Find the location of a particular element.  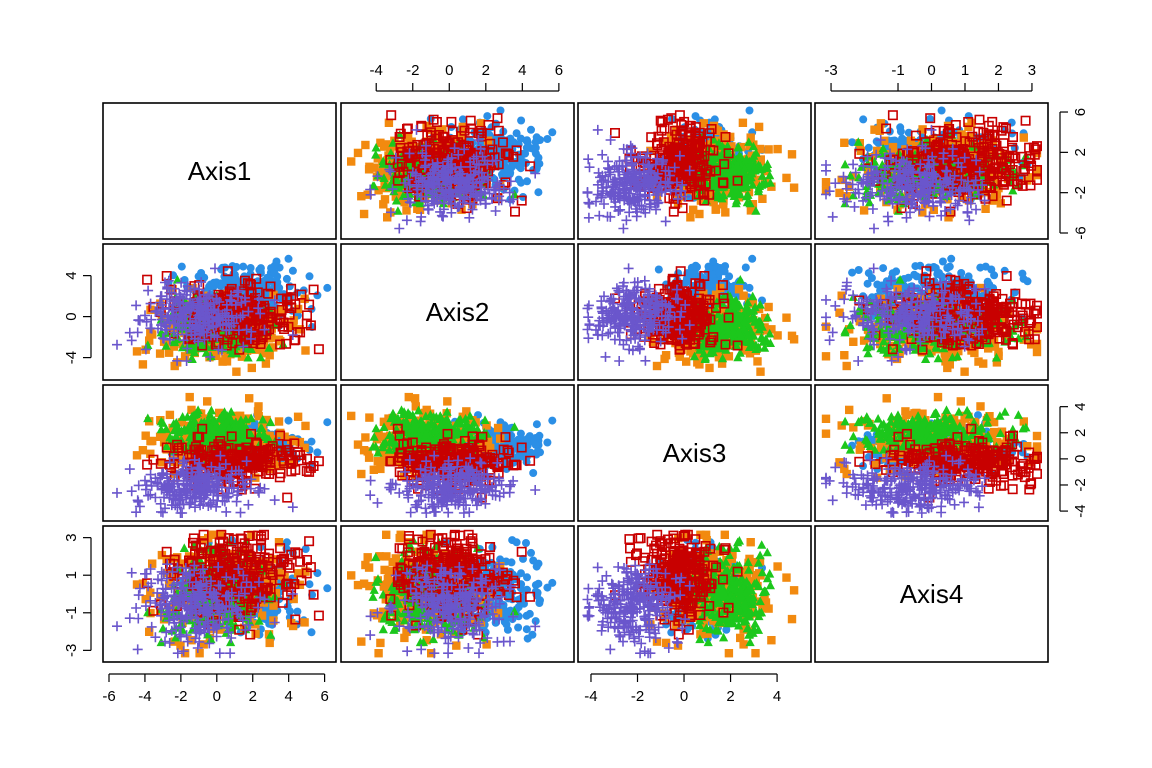

scatter-panel-axis2-vs-axis1 is located at coordinates (219, 312).